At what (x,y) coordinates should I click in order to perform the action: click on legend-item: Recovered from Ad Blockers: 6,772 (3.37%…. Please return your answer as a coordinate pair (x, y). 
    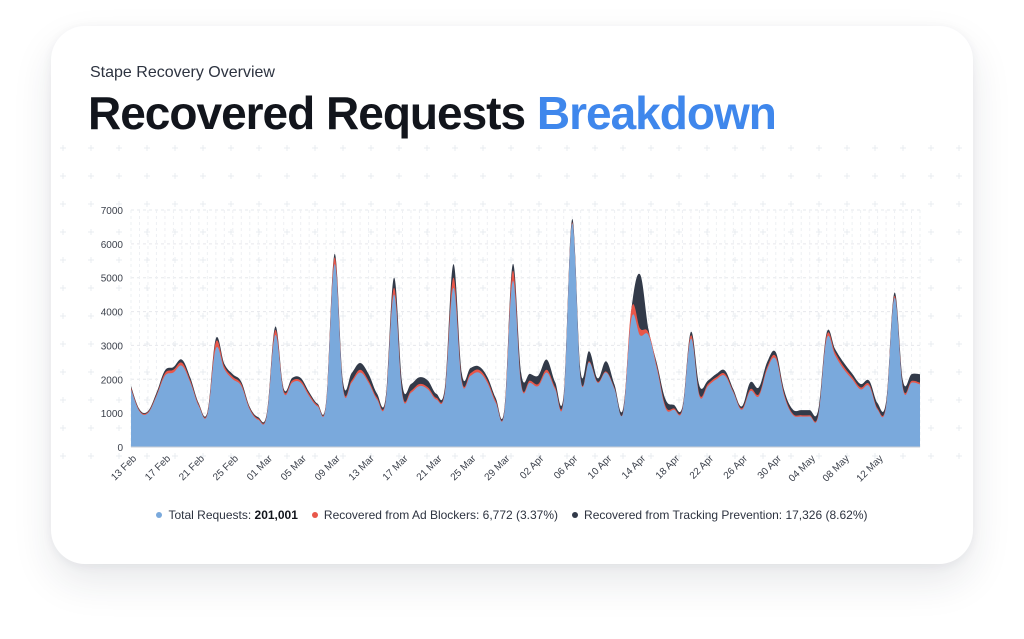
    Looking at the image, I should click on (435, 515).